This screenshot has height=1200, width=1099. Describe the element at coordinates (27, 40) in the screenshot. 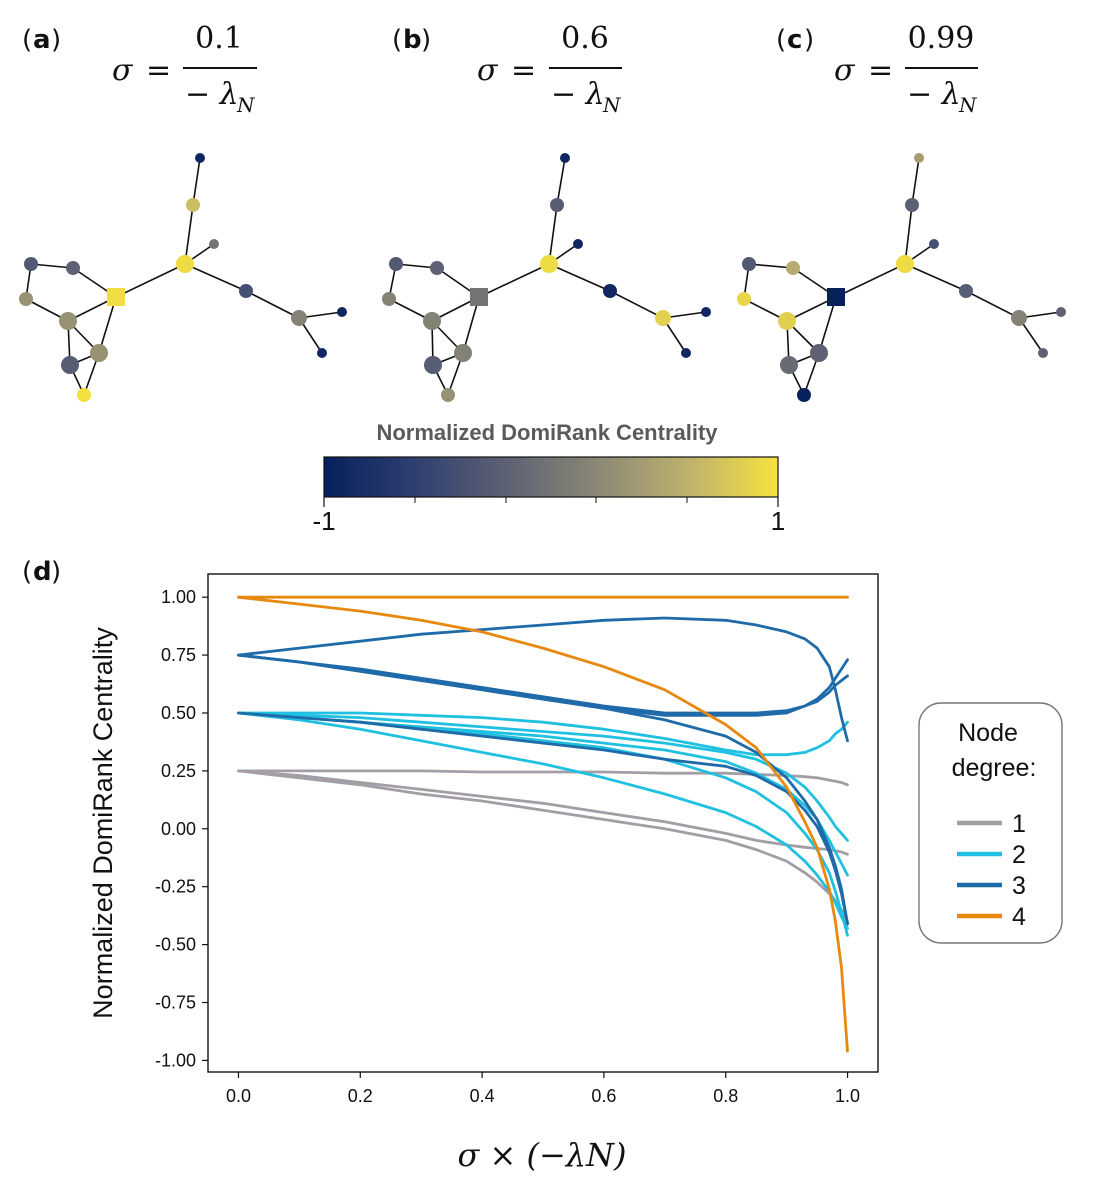

I see `panel-letter-a-open: (` at that location.